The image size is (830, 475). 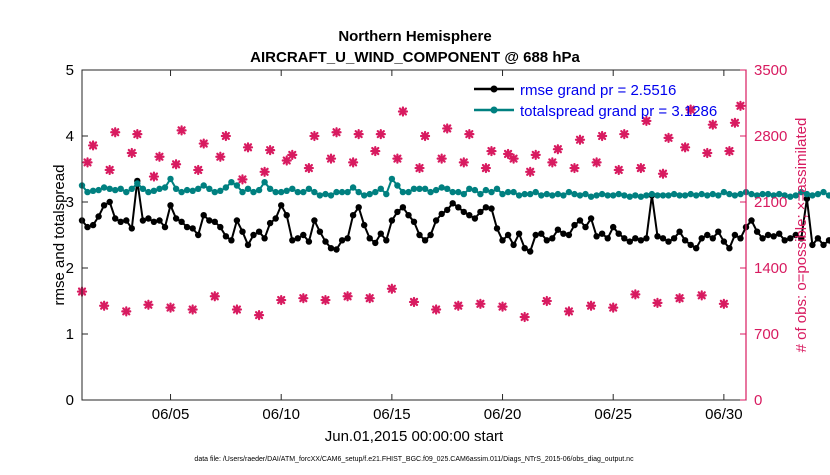 I want to click on y-right-tick-label: 0, so click(x=758, y=400).